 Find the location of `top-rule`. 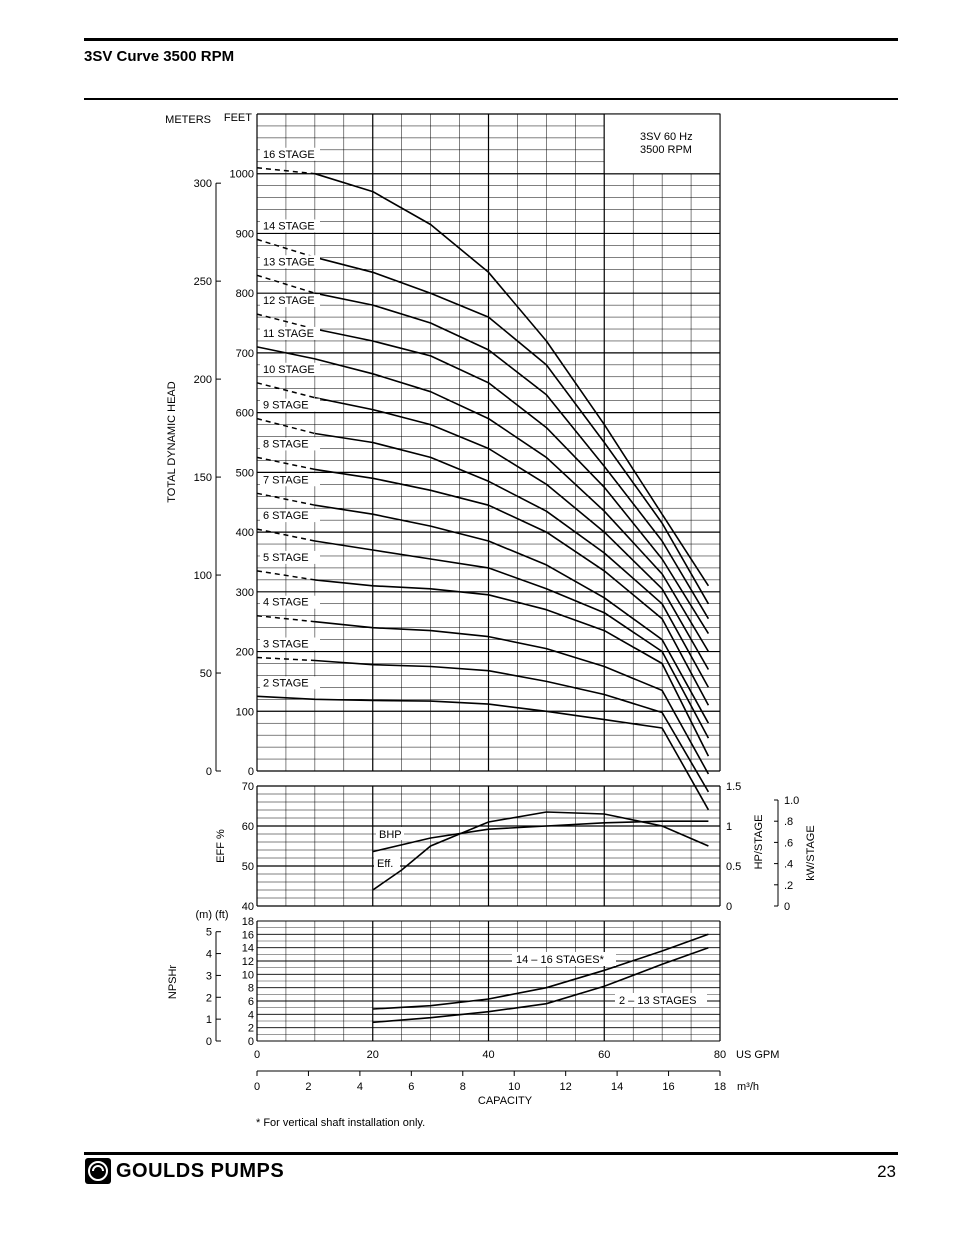

top-rule is located at coordinates (491, 39).